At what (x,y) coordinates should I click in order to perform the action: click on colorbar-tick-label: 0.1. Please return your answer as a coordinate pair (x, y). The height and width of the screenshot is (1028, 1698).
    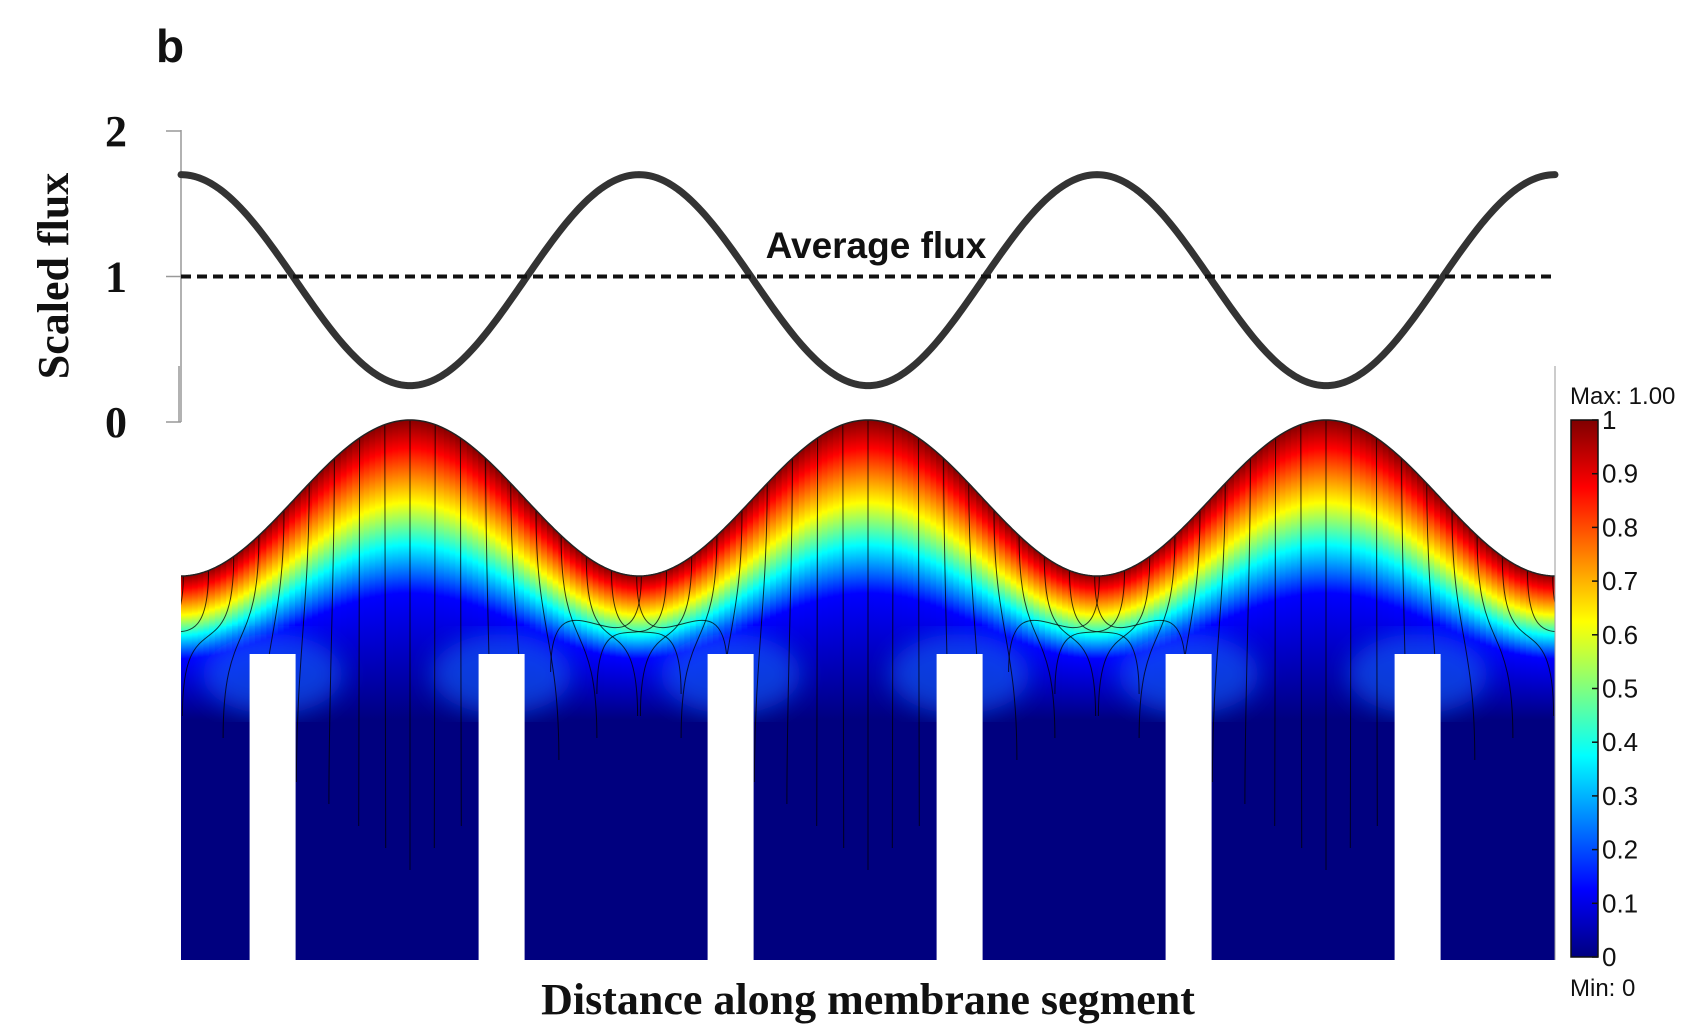
    Looking at the image, I should click on (1620, 903).